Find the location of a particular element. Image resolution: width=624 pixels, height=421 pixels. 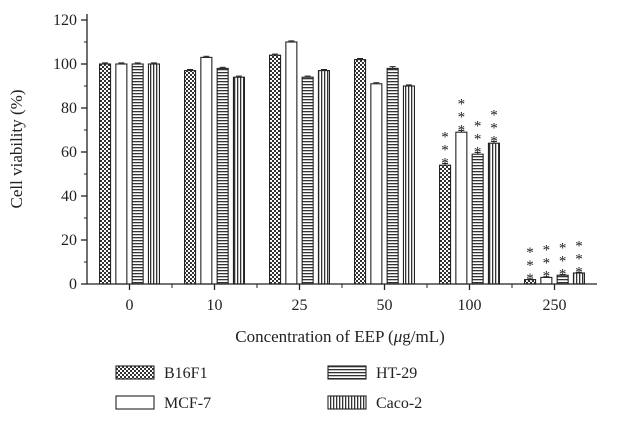

x-tick-label: 50 is located at coordinates (385, 305).